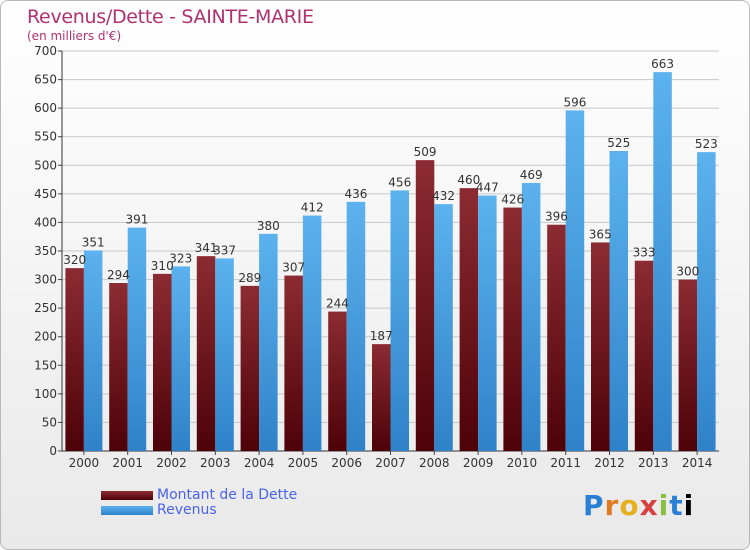  Describe the element at coordinates (127, 495) in the screenshot. I see `legend-swatch-debt` at that location.